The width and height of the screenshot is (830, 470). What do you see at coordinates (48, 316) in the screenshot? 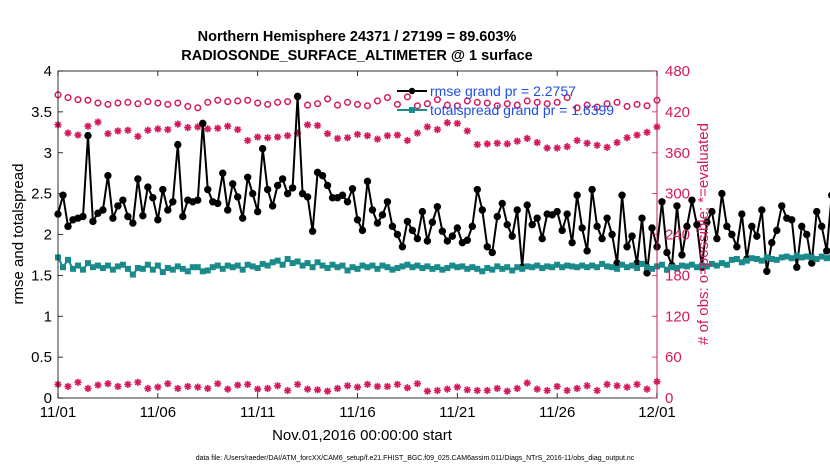
I see `y-left-tick-label: 1` at bounding box center [48, 316].